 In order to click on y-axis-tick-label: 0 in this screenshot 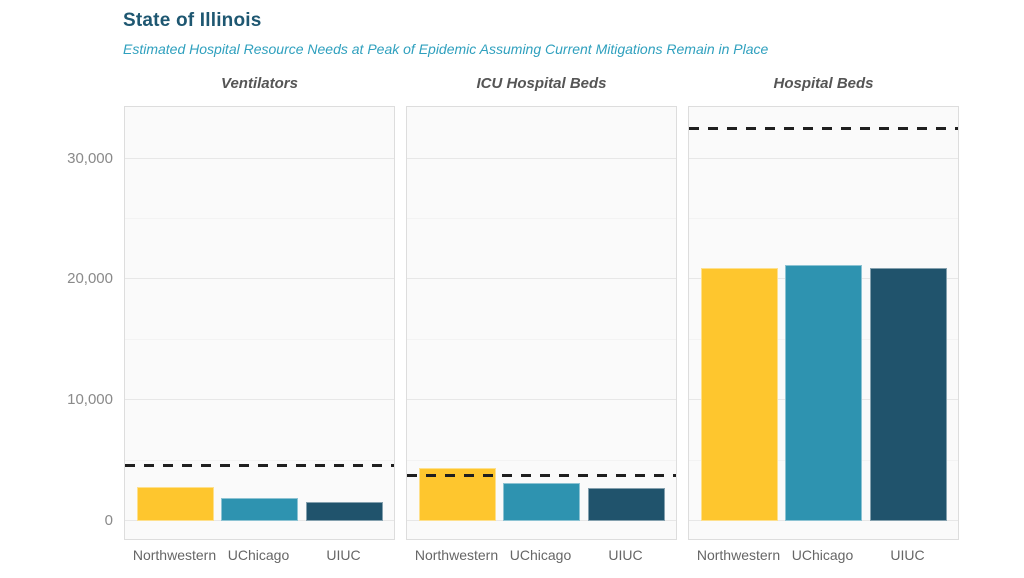, I will do `click(108, 520)`.